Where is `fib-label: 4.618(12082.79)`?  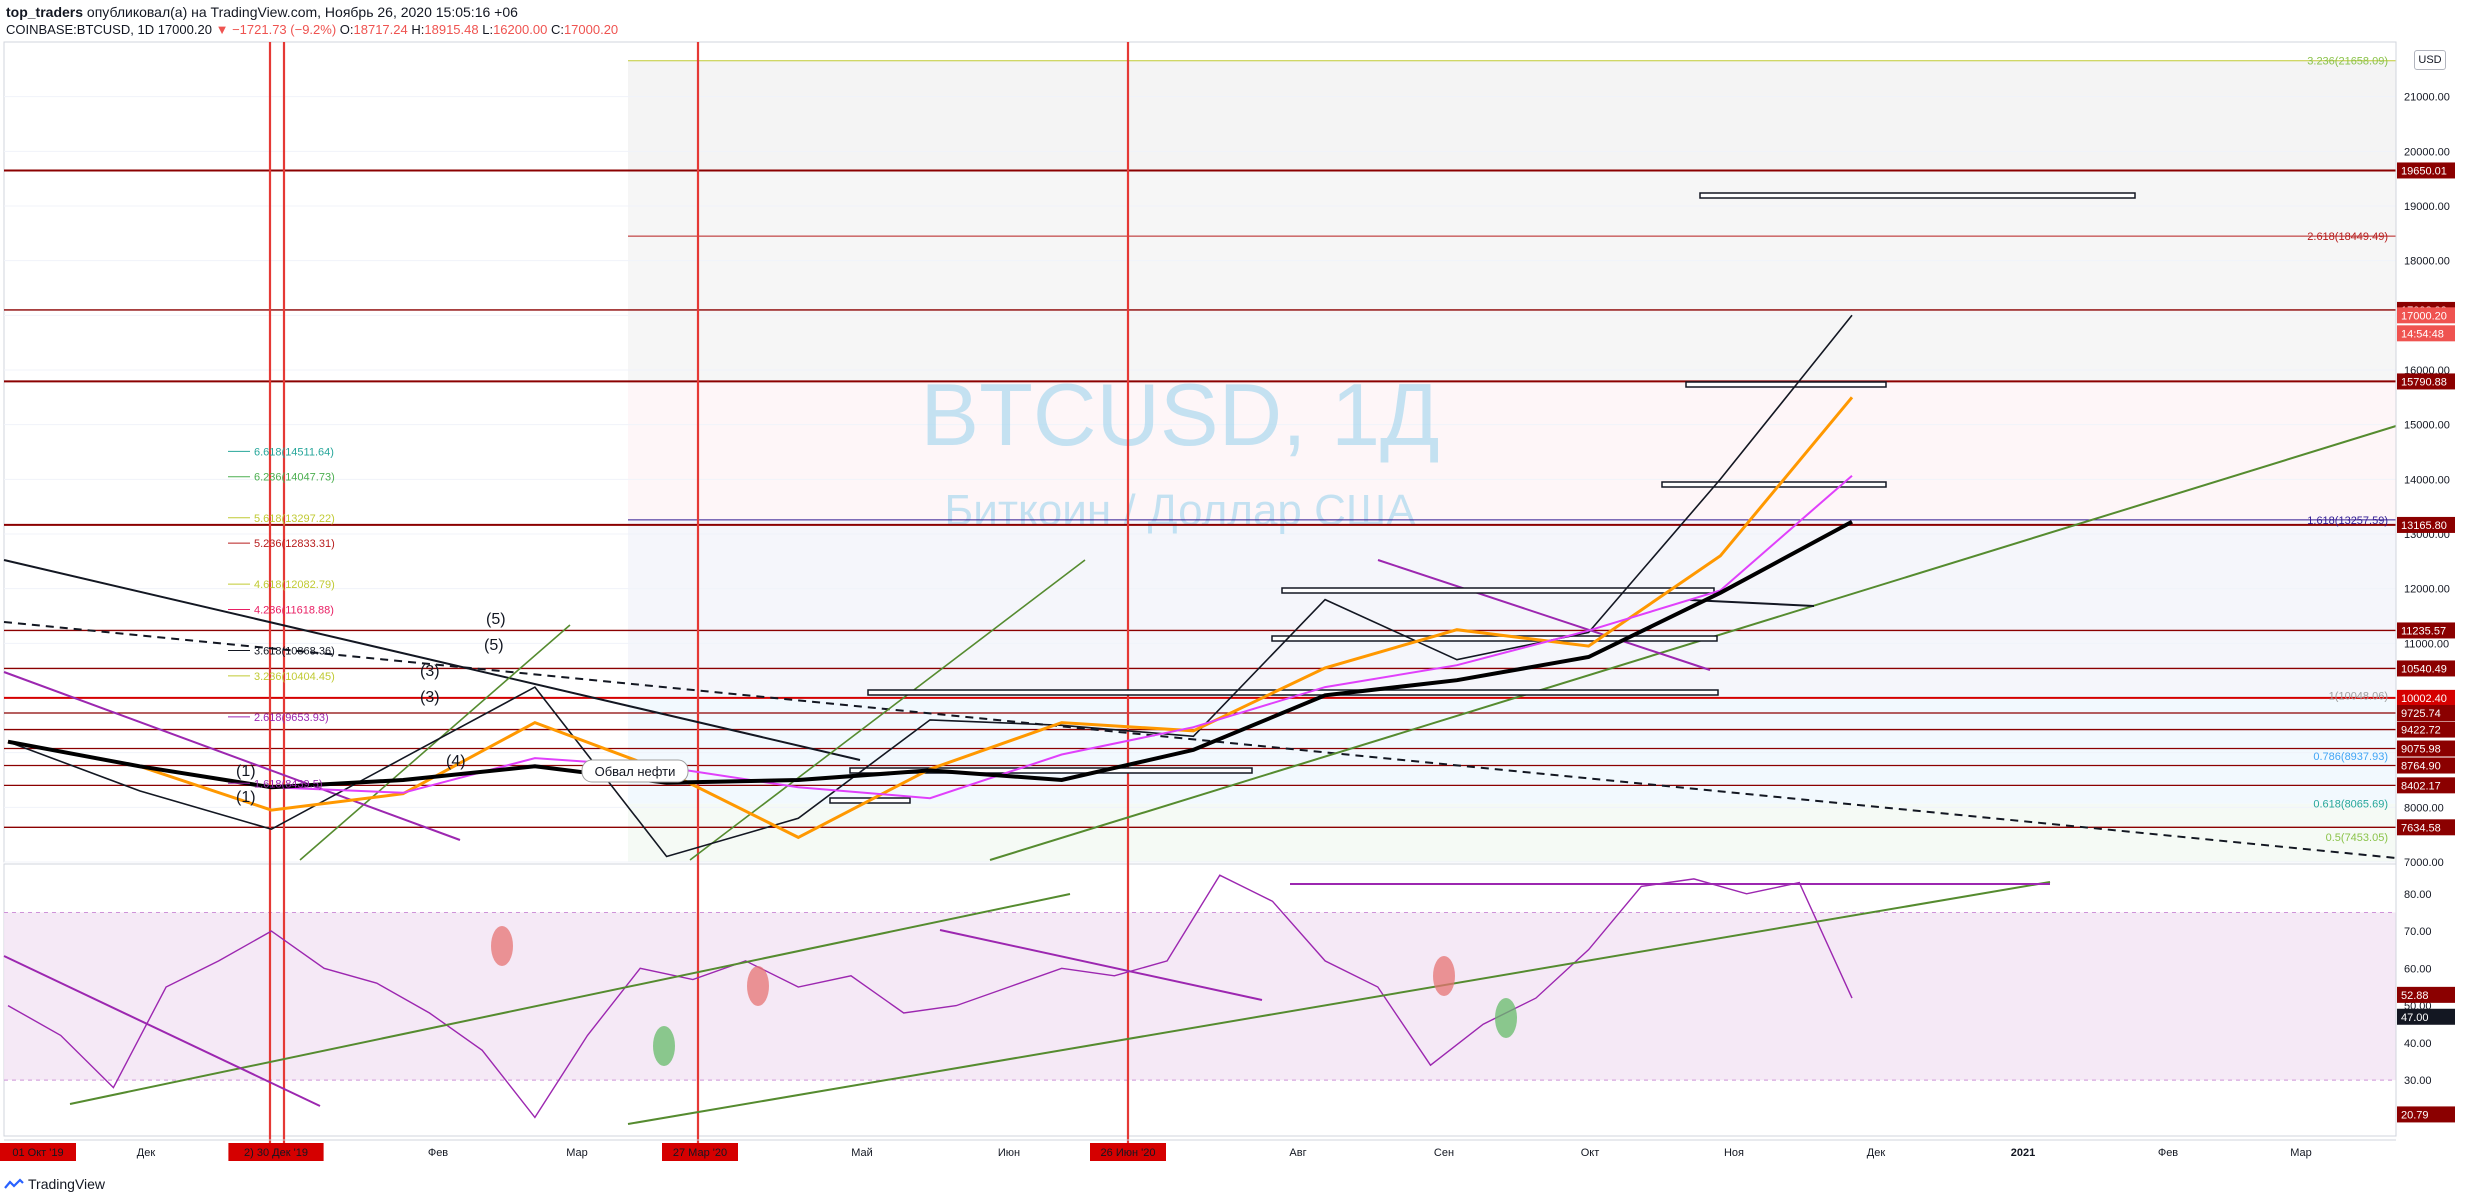
fib-label: 4.618(12082.79) is located at coordinates (294, 585).